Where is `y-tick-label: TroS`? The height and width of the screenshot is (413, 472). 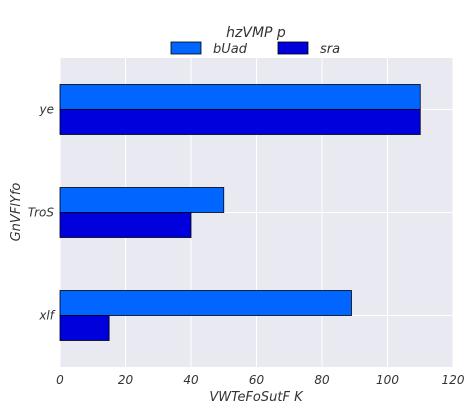
y-tick-label: TroS is located at coordinates (41, 213).